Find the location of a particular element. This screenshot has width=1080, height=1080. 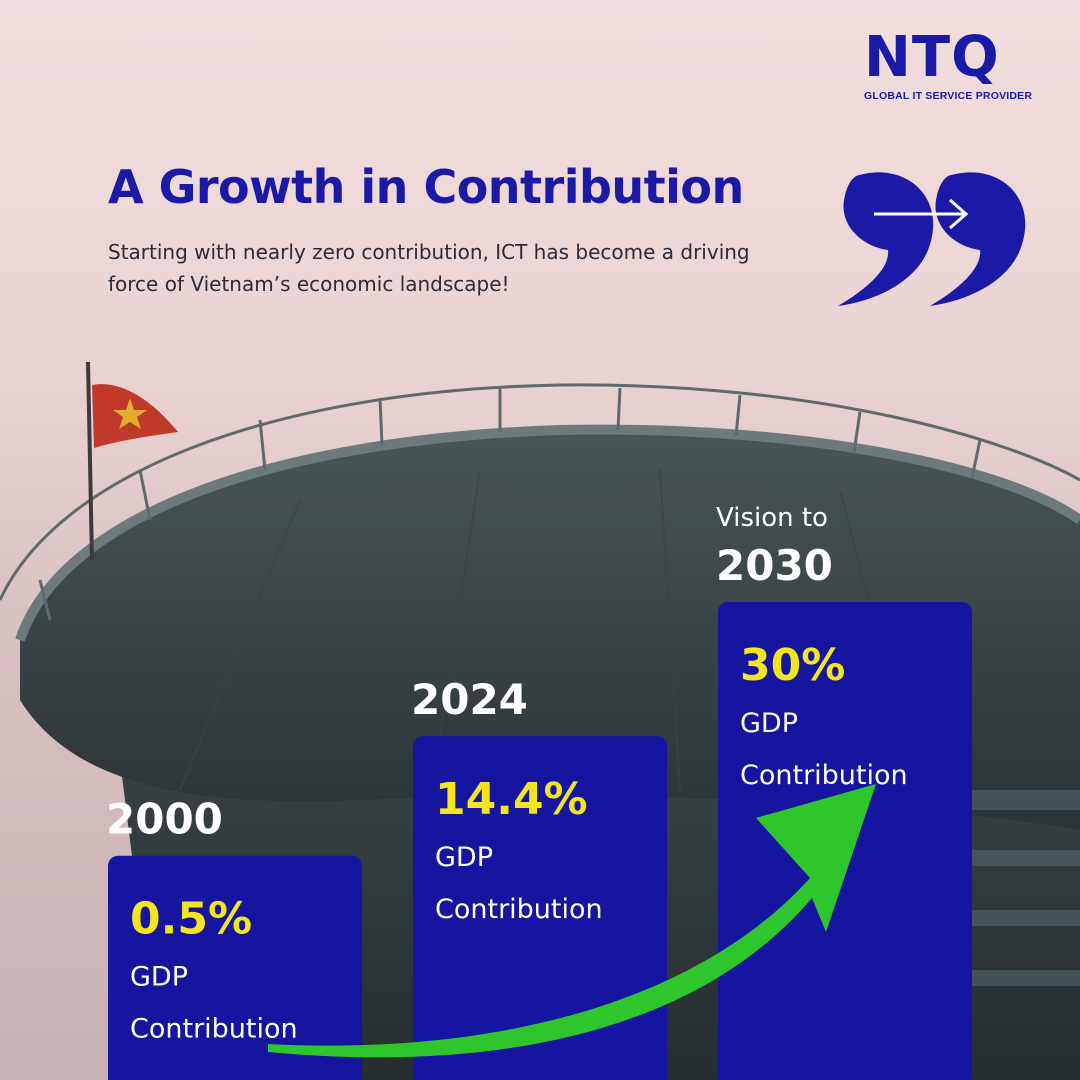

brand-tagline: GLOBAL IT SERVICE PROVIDER is located at coordinates (948, 96).